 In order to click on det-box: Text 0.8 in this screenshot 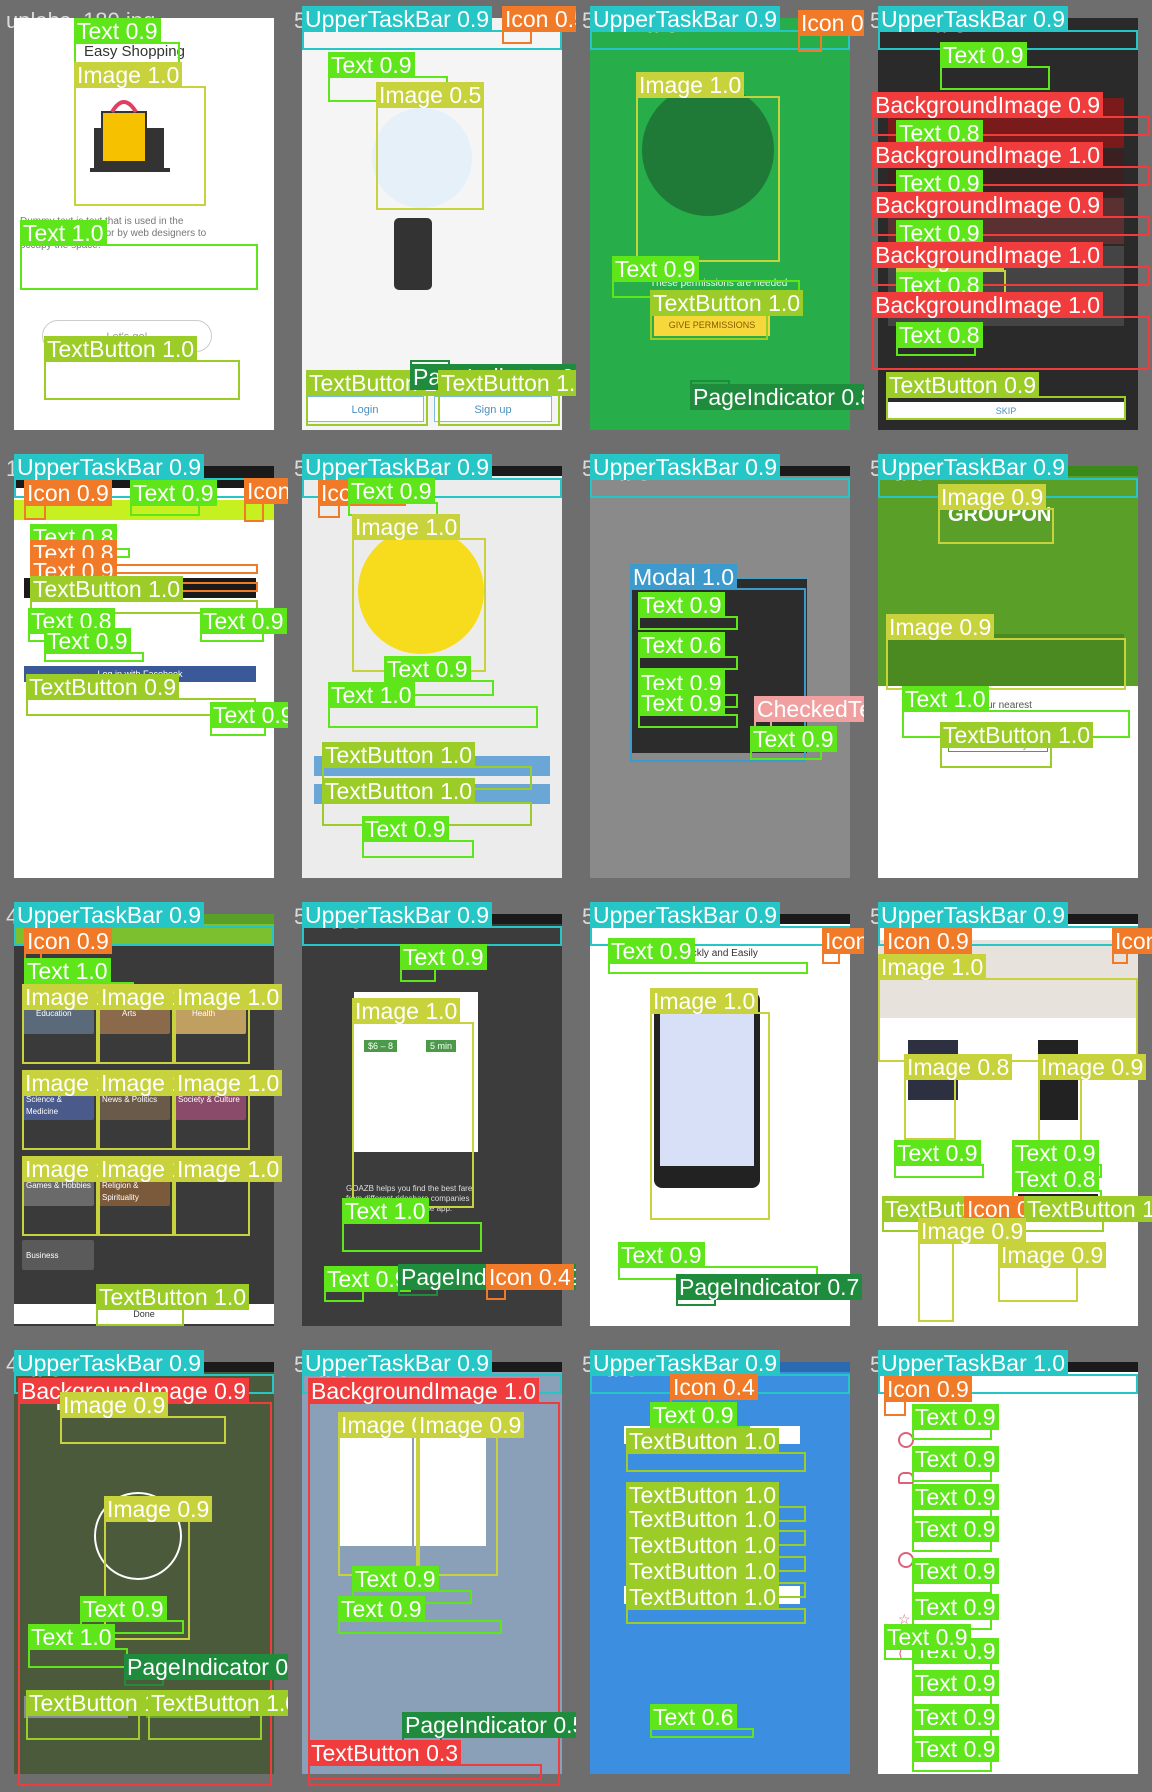, I will do `click(939, 339)`.